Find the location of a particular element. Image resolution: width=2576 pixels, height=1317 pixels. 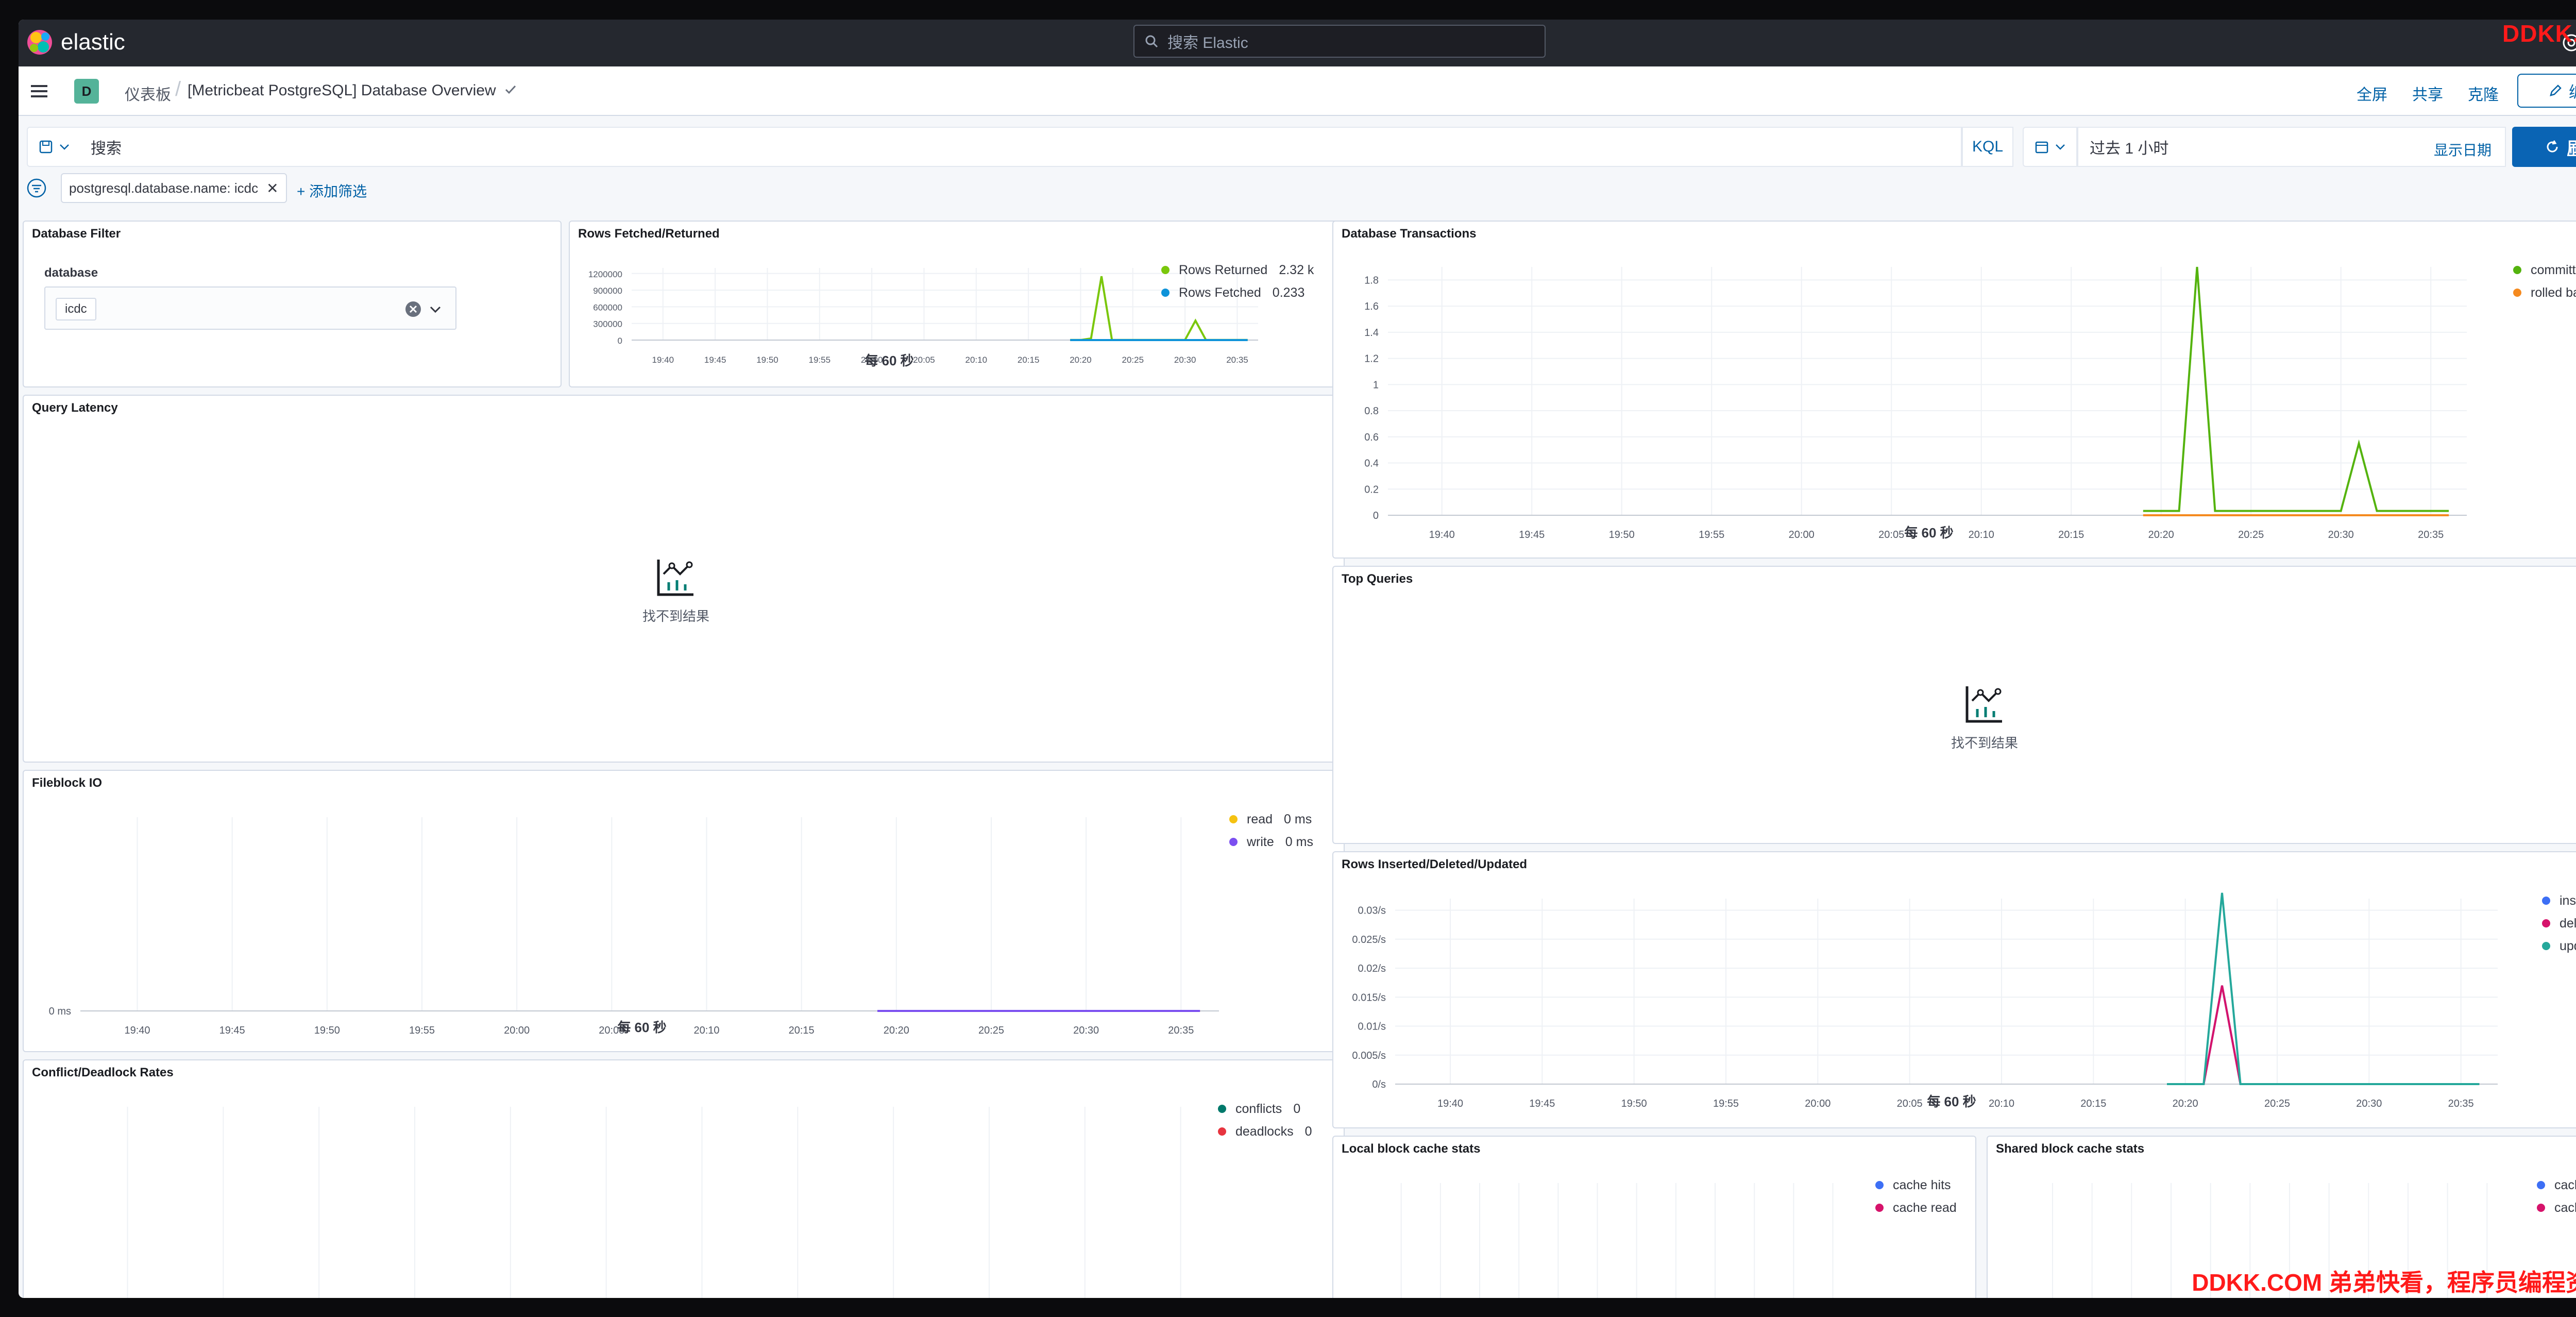

time-range-display: 过去 1 小时 显示日期 is located at coordinates (2291, 147).